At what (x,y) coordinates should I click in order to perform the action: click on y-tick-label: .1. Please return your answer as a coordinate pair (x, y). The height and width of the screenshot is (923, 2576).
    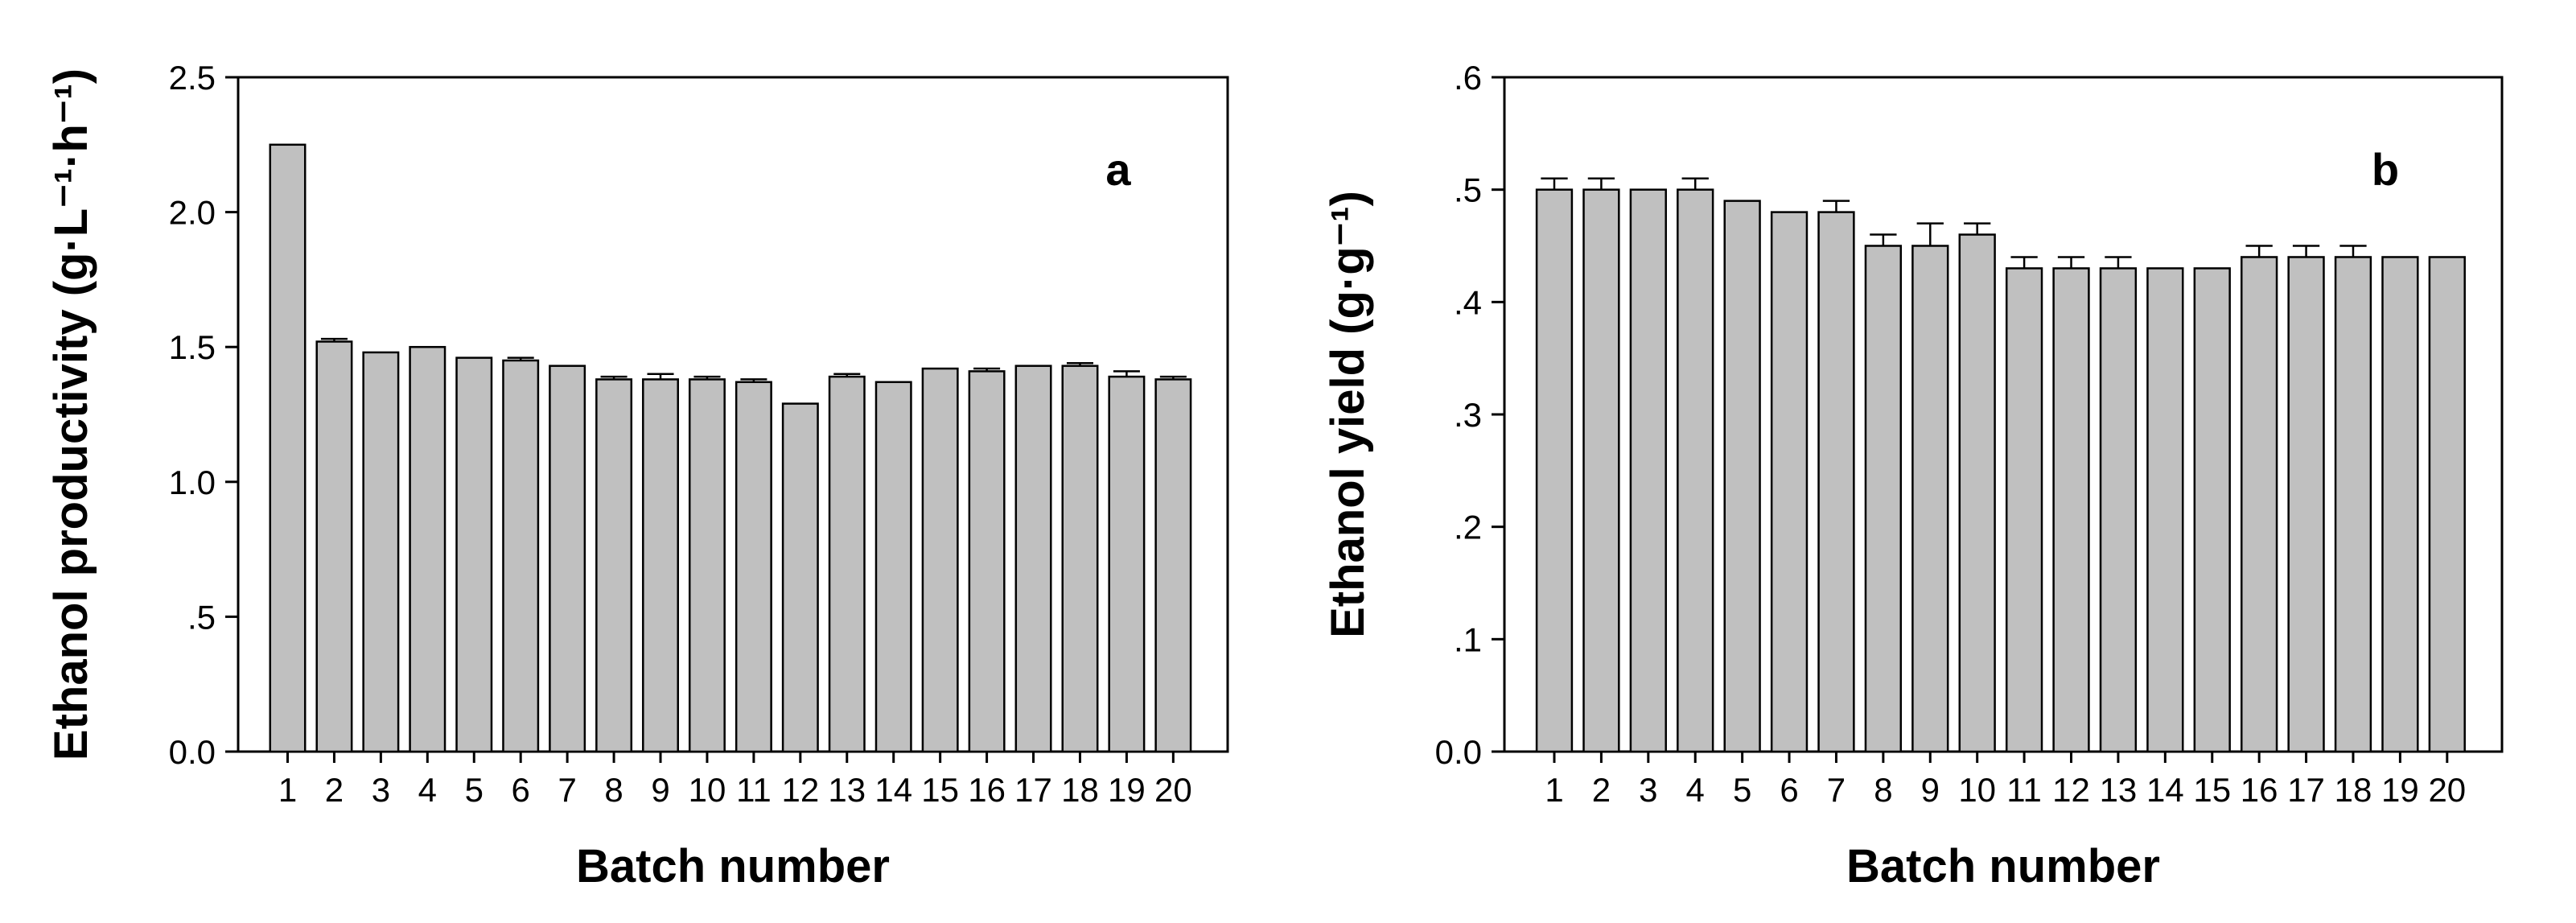
    Looking at the image, I should click on (1468, 639).